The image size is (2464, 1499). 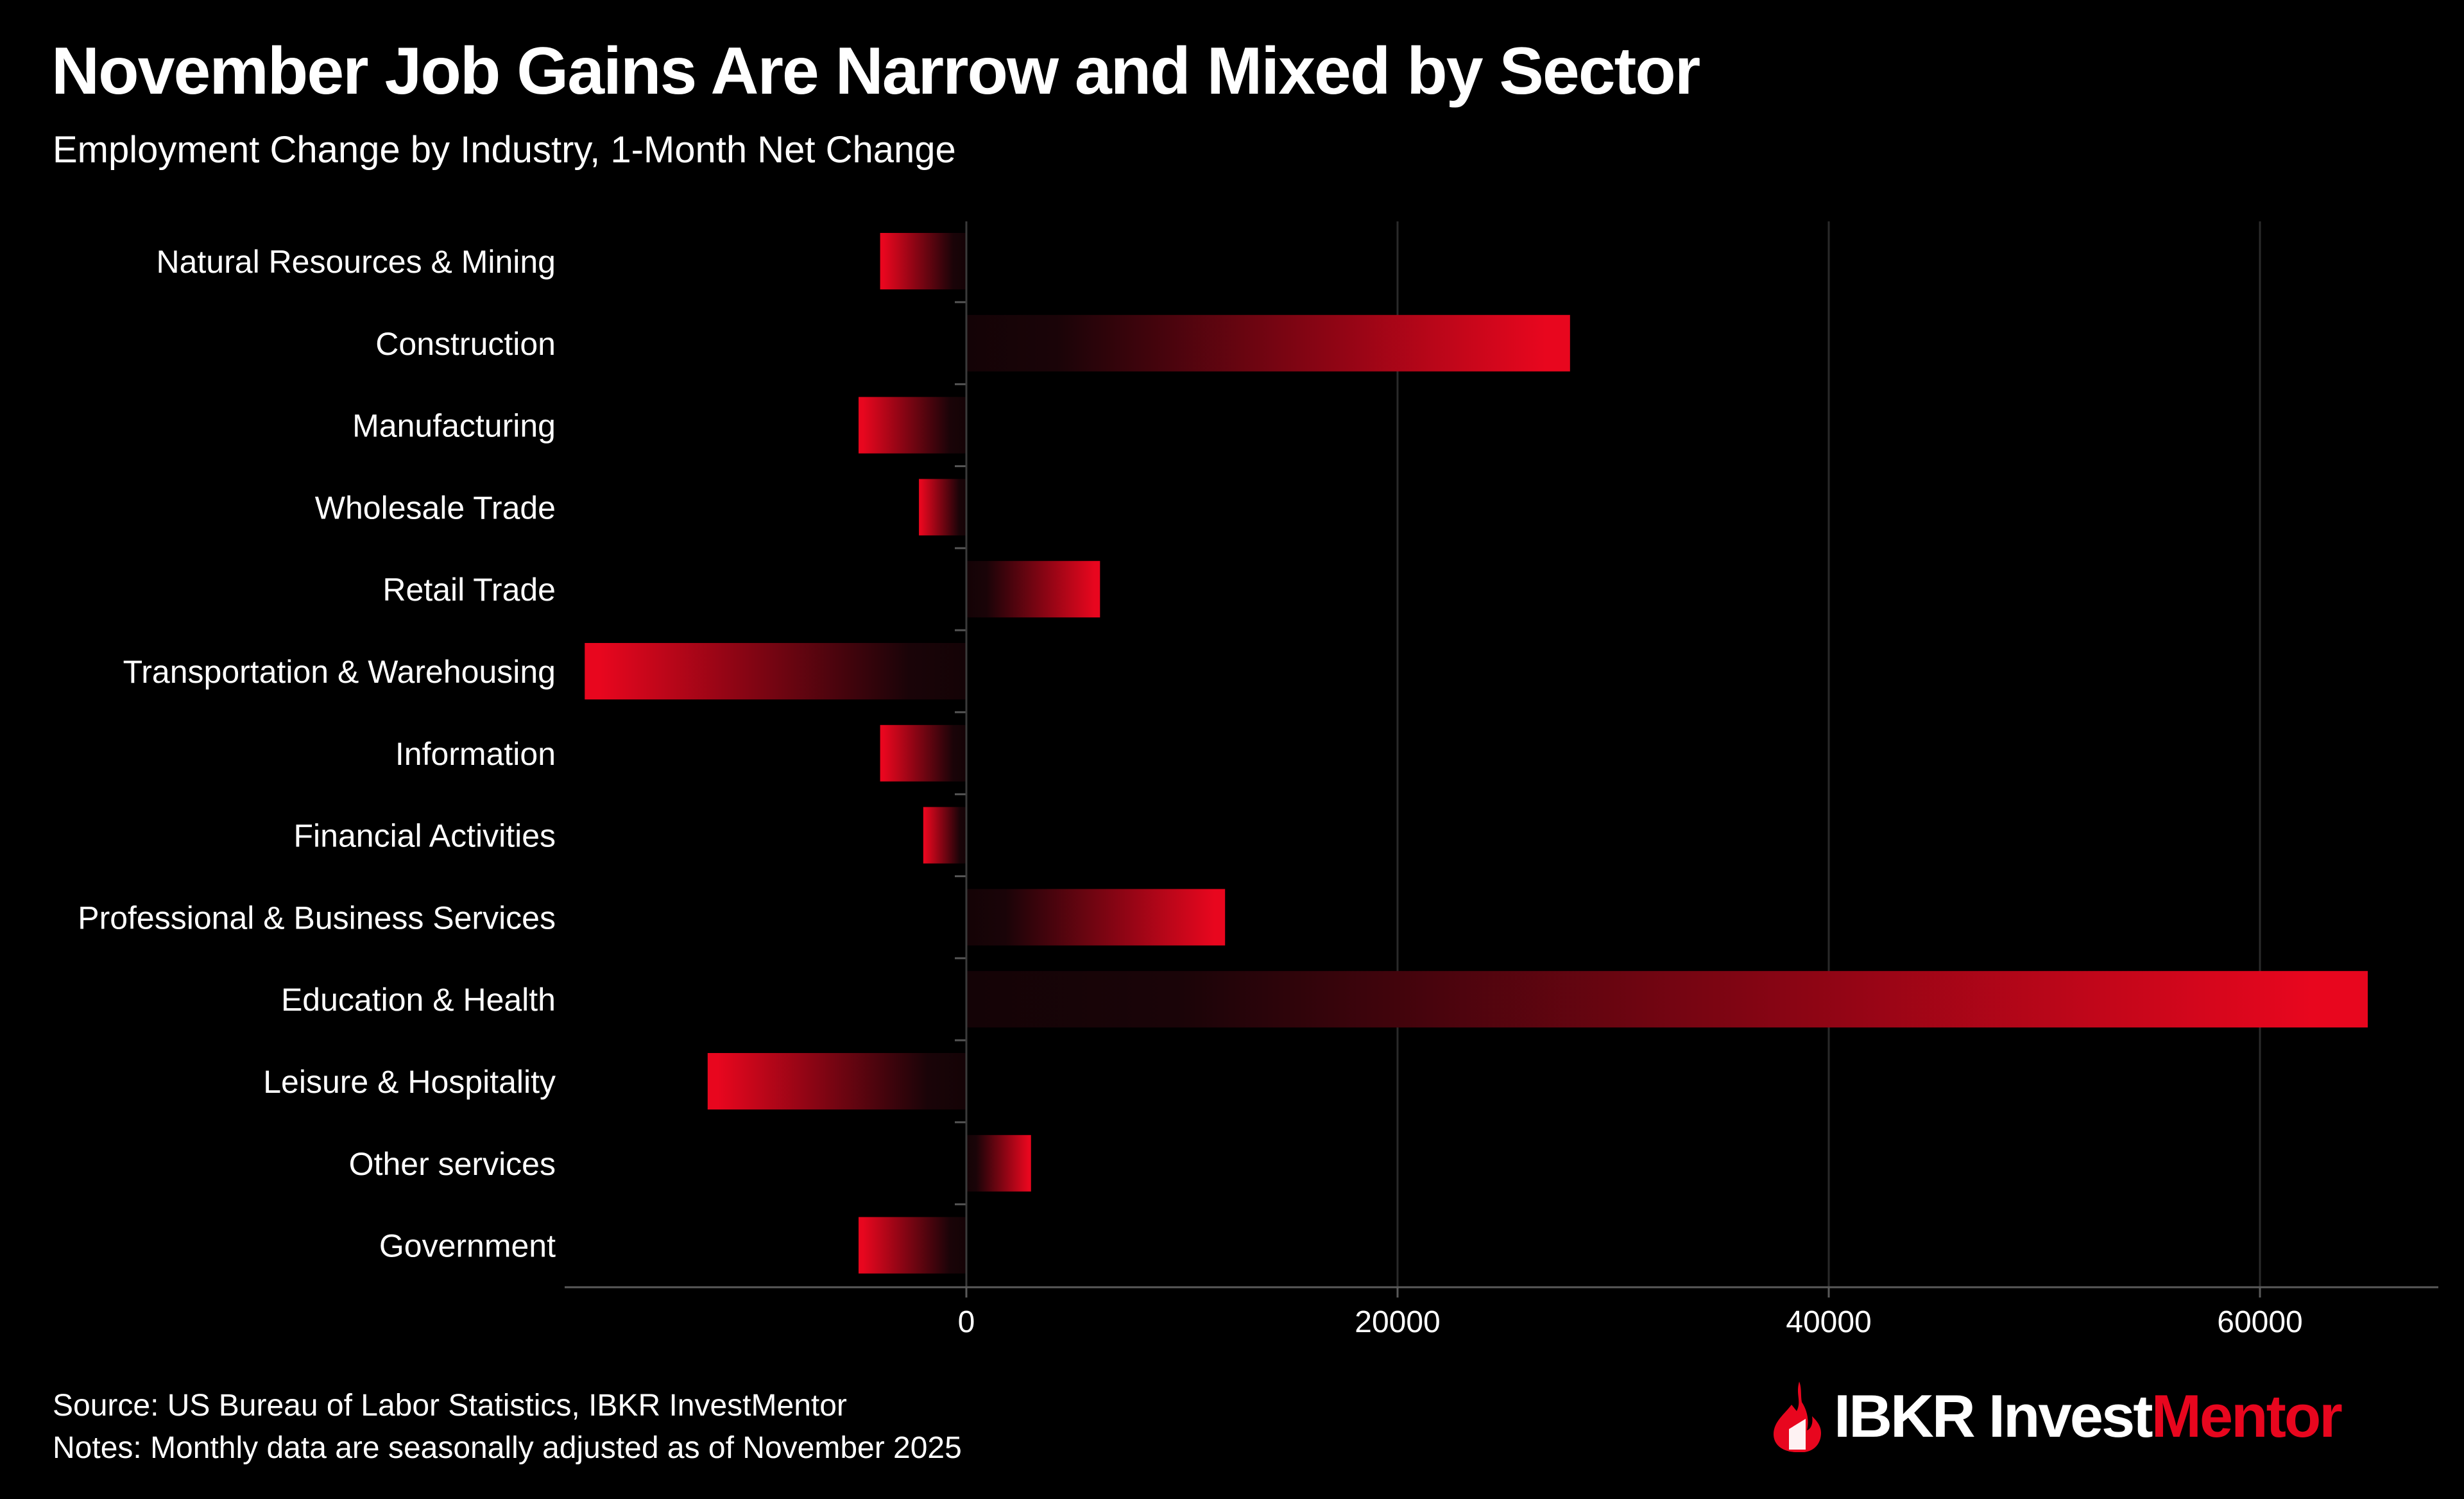 What do you see at coordinates (1829, 1322) in the screenshot?
I see `x-tick-label: 40000` at bounding box center [1829, 1322].